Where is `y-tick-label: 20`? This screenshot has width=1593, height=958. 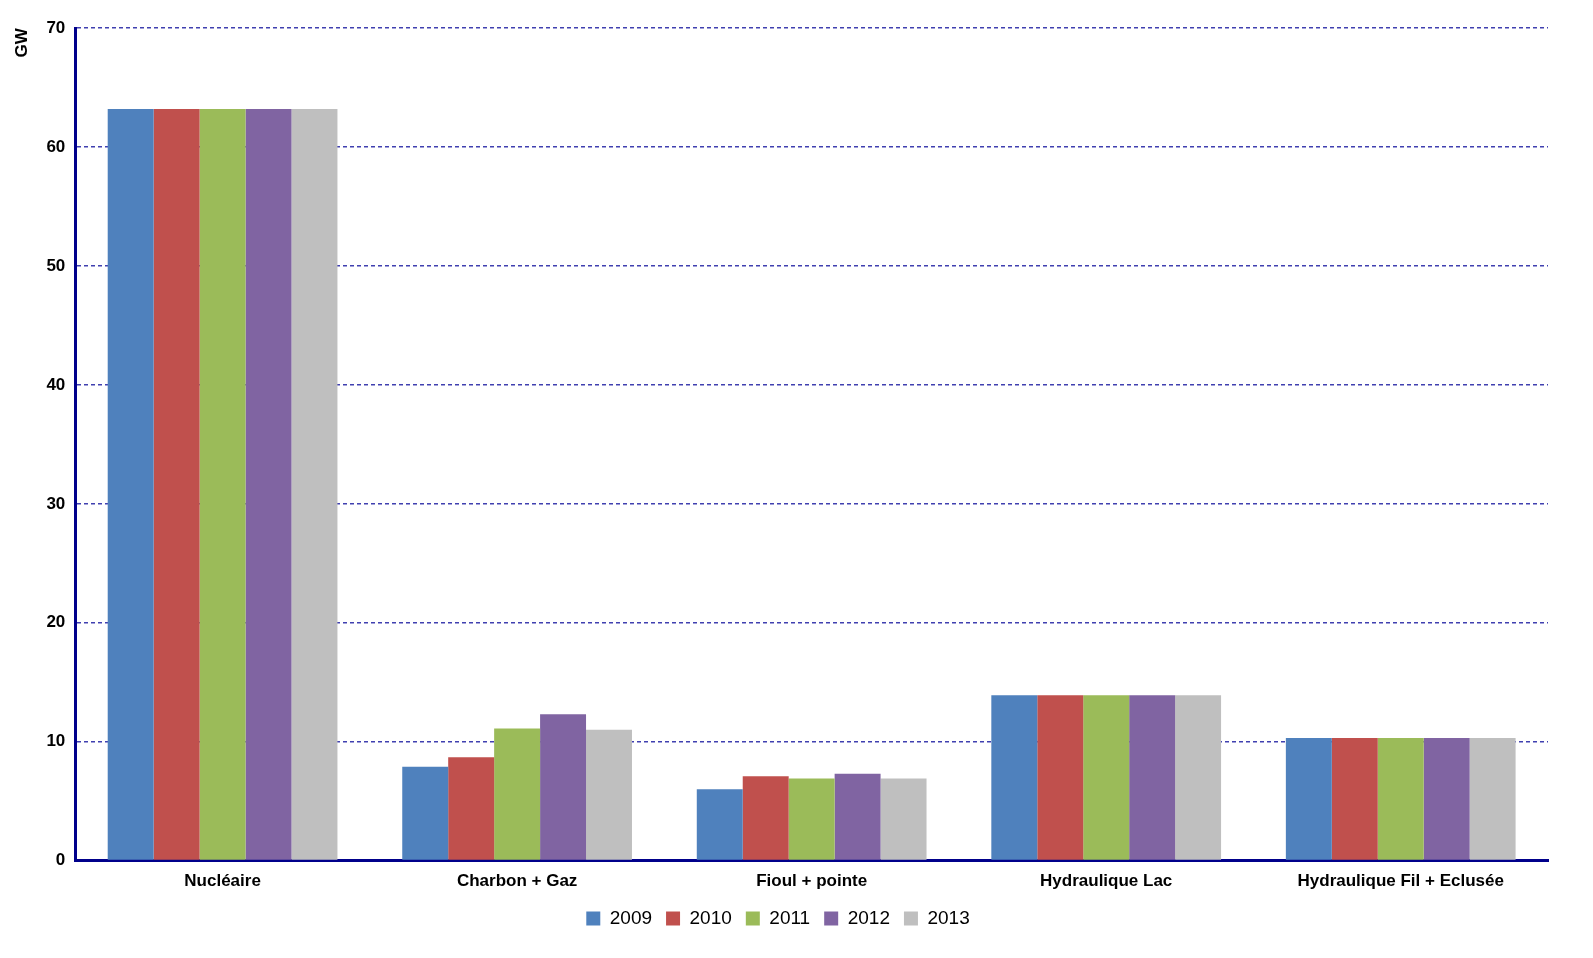
y-tick-label: 20 is located at coordinates (56, 622).